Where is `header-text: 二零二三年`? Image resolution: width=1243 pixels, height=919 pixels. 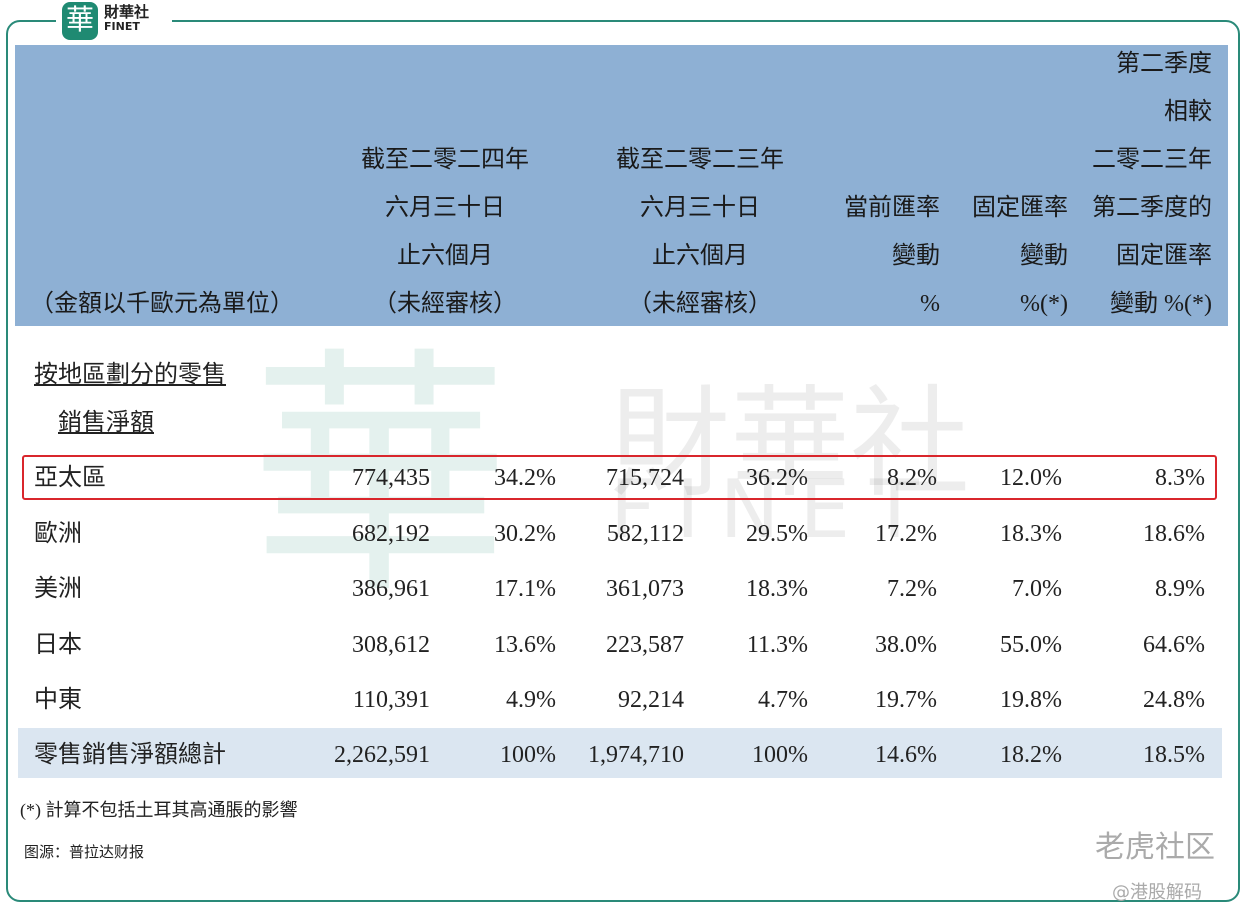
header-text: 二零二三年 is located at coordinates (1152, 160).